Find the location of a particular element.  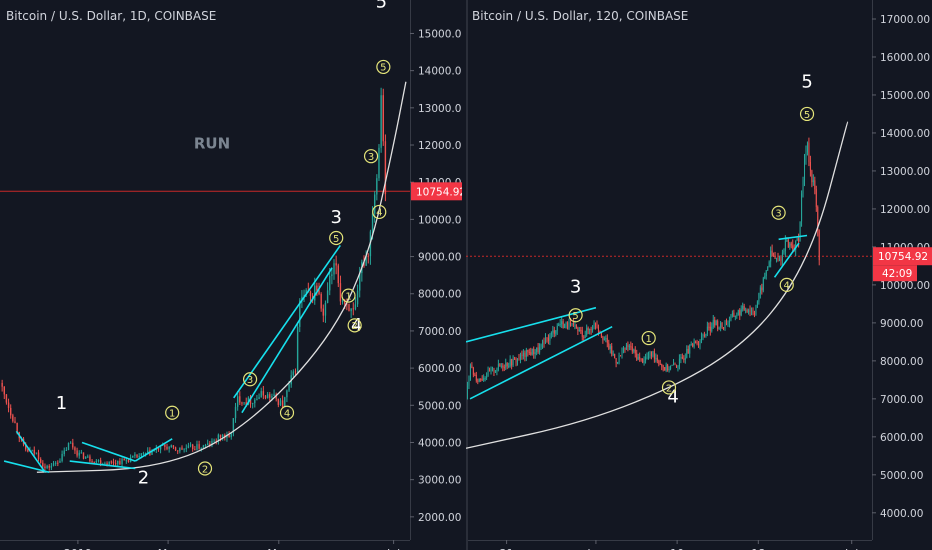

price-tag is located at coordinates (436, 191).